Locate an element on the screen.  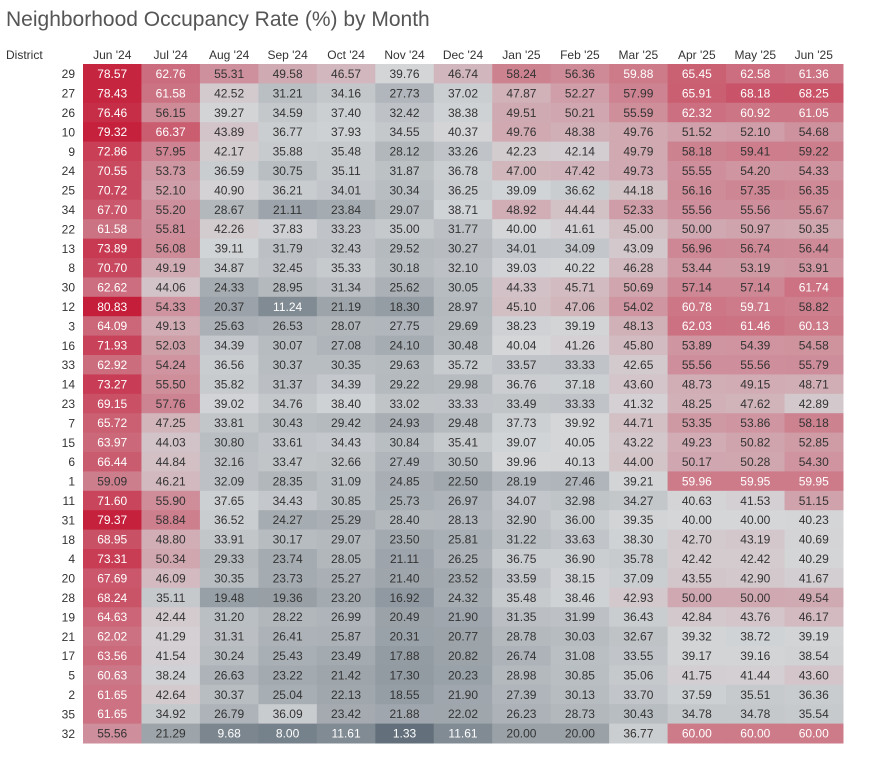
cell-value-label: 41.75 is located at coordinates (697, 675).